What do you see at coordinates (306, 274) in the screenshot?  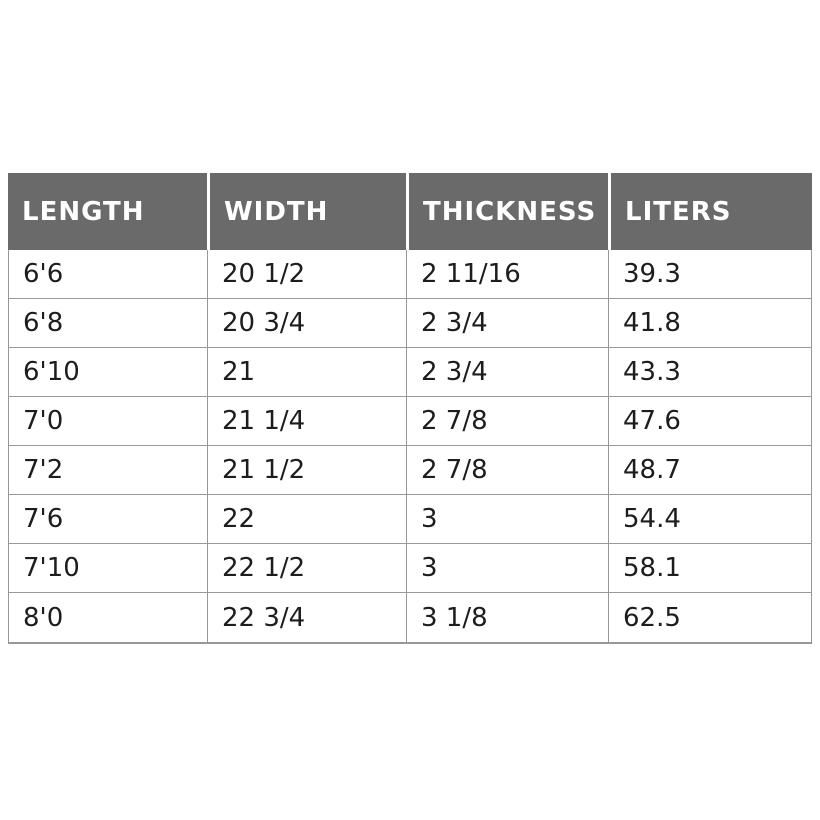 I see `table-cell: 20 1/2` at bounding box center [306, 274].